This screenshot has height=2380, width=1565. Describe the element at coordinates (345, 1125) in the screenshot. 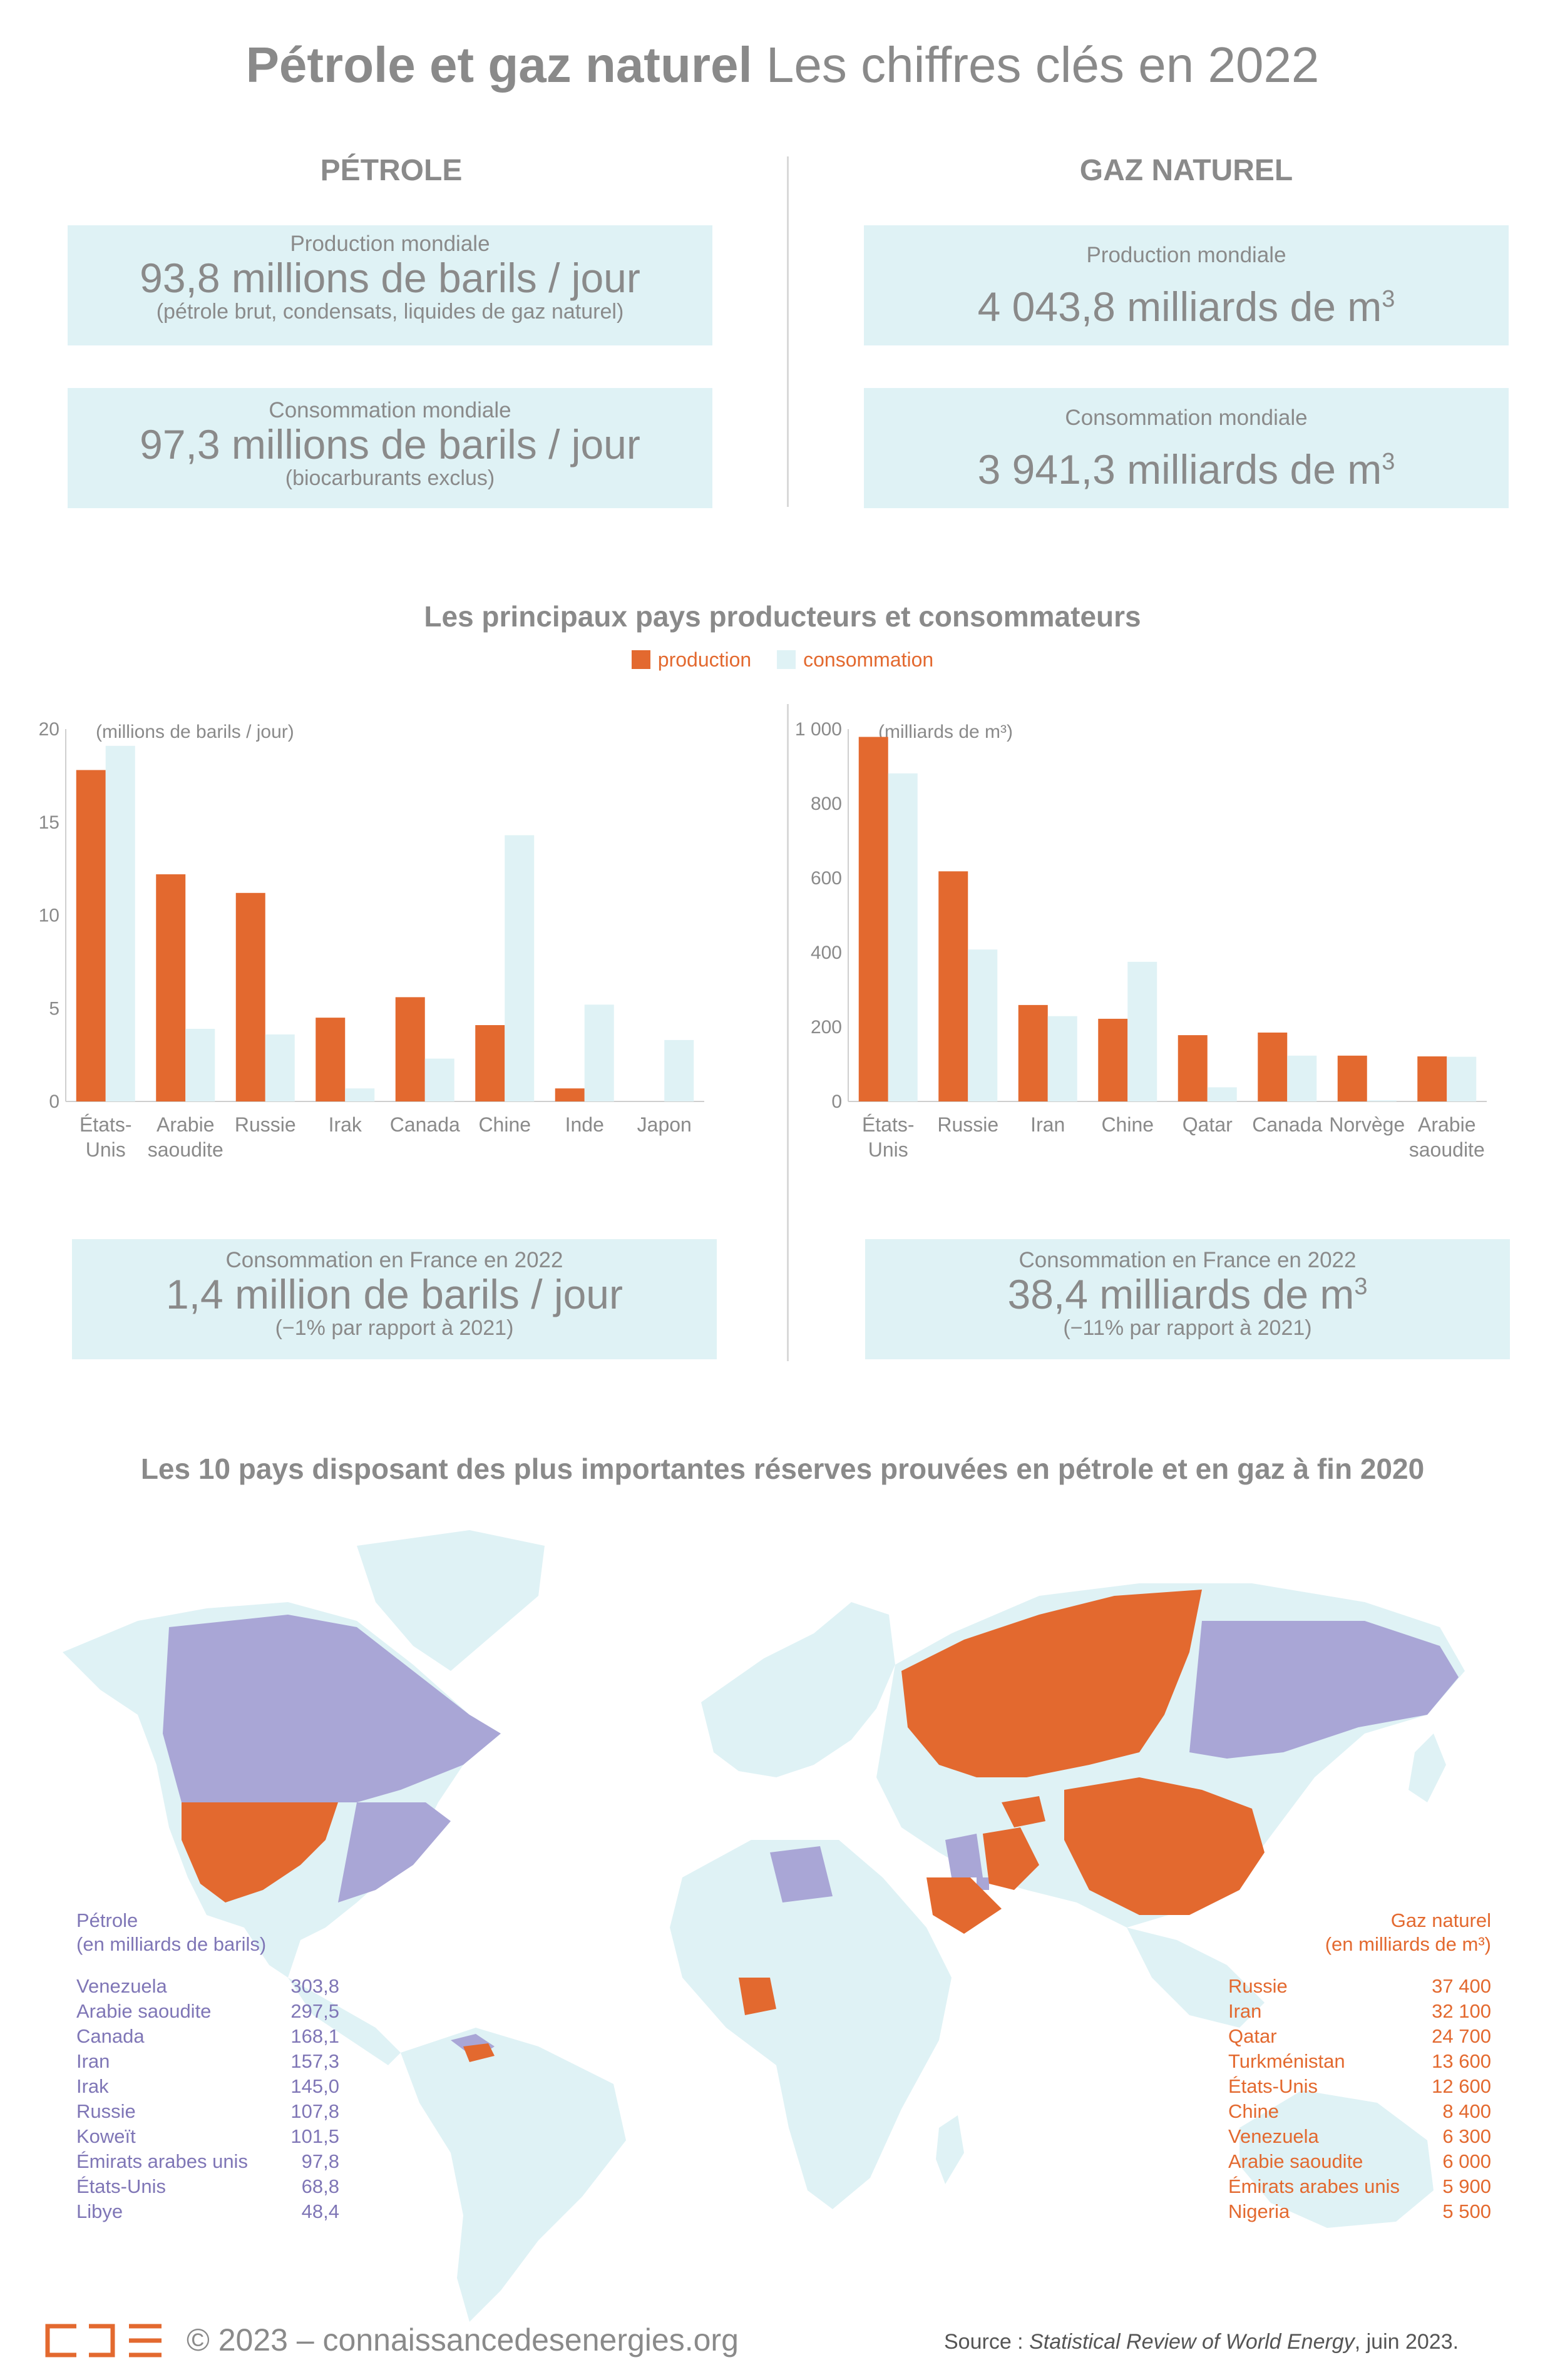

I see `x-tick-label: Irak` at that location.